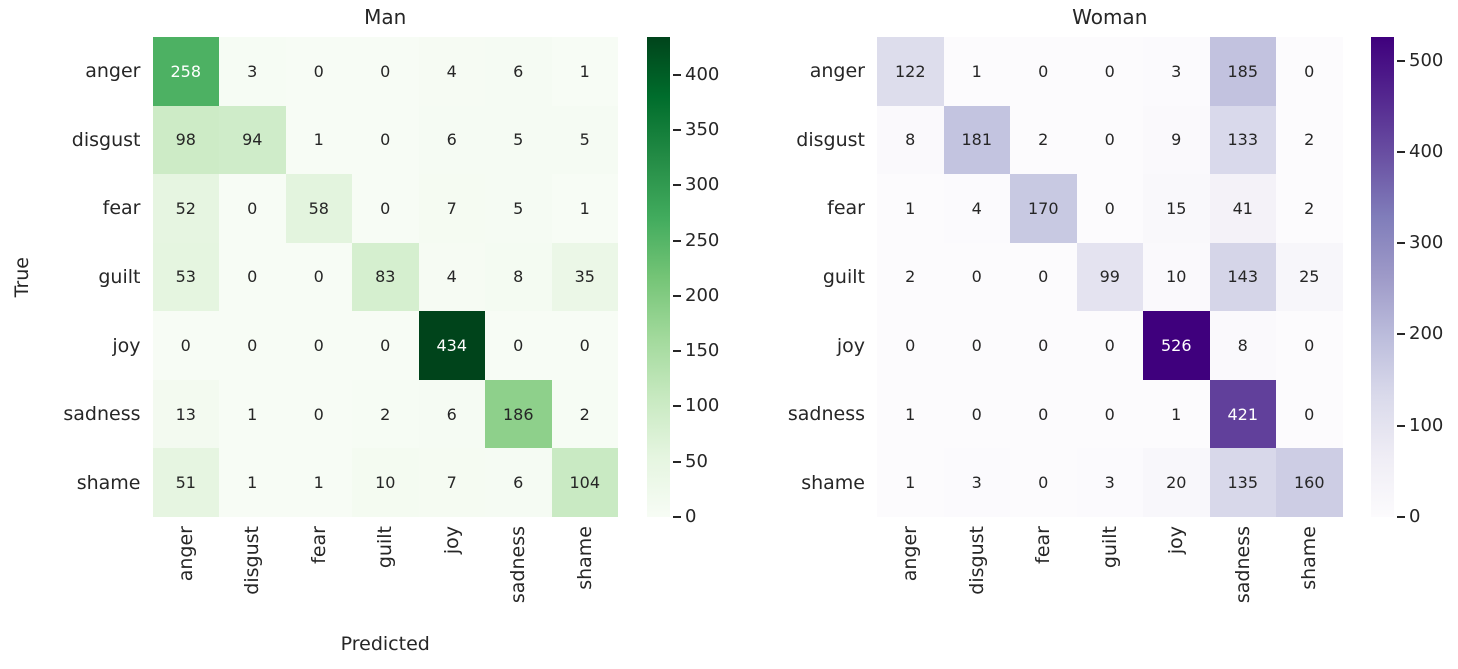  I want to click on heatmap-cell: 52, so click(185, 208).